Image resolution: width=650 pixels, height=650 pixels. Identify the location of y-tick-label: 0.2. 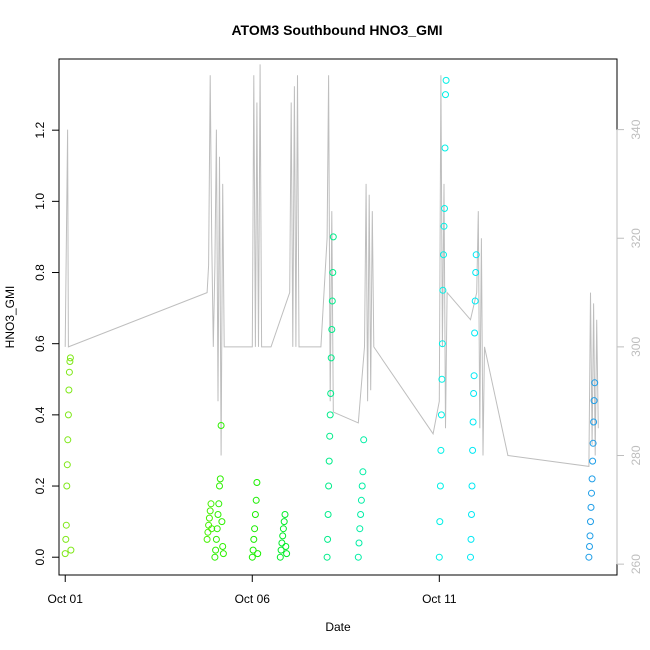
(40, 485).